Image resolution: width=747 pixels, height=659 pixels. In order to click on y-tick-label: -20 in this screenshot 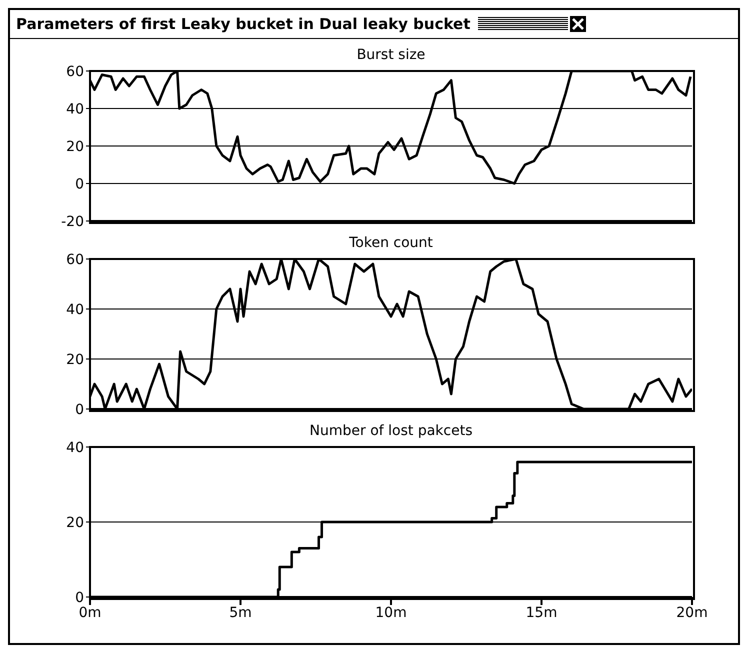, I will do `click(72, 222)`.